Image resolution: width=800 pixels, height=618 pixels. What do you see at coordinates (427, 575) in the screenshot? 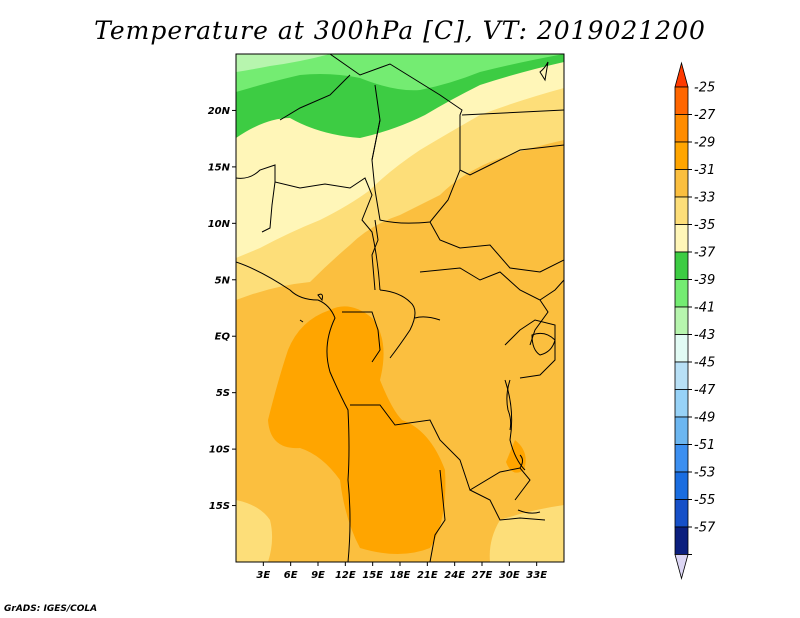
I see `lon-tick-label: 21E` at bounding box center [427, 575].